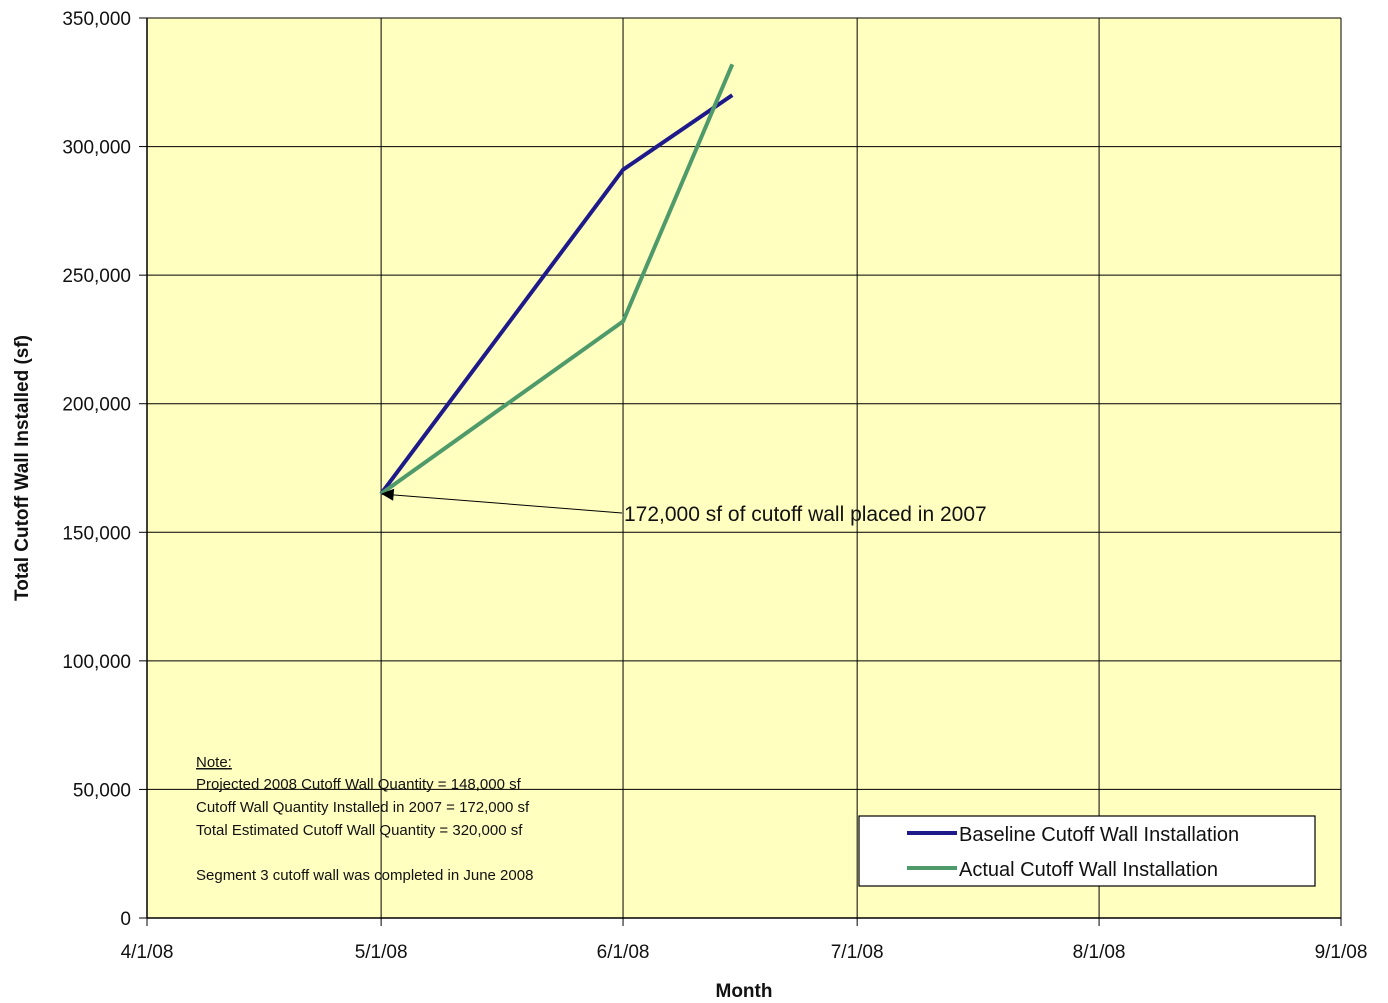 The image size is (1388, 1003). I want to click on y-tick-label: 250,000, so click(96, 276).